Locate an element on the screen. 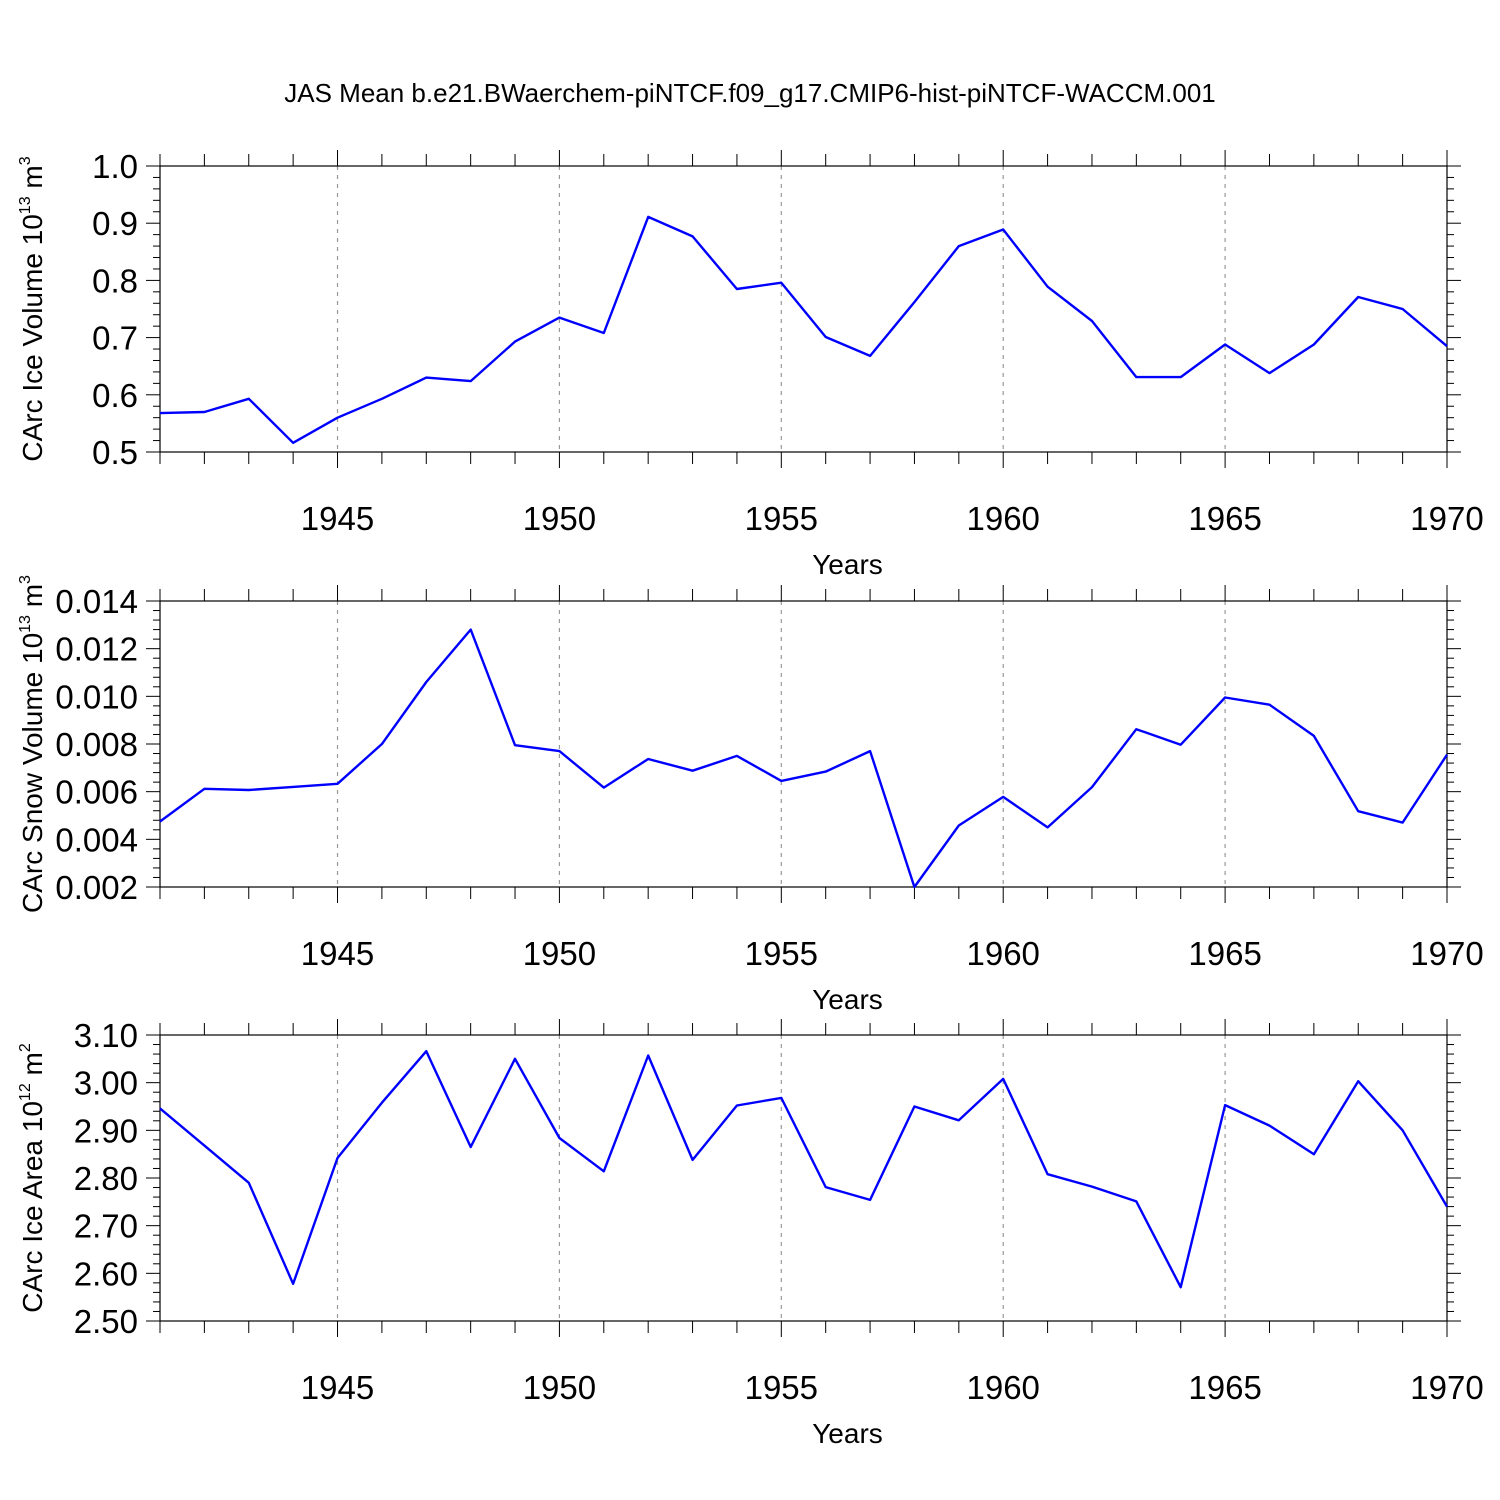 The width and height of the screenshot is (1500, 1500). y-tick-label: 3.00 is located at coordinates (106, 1083).